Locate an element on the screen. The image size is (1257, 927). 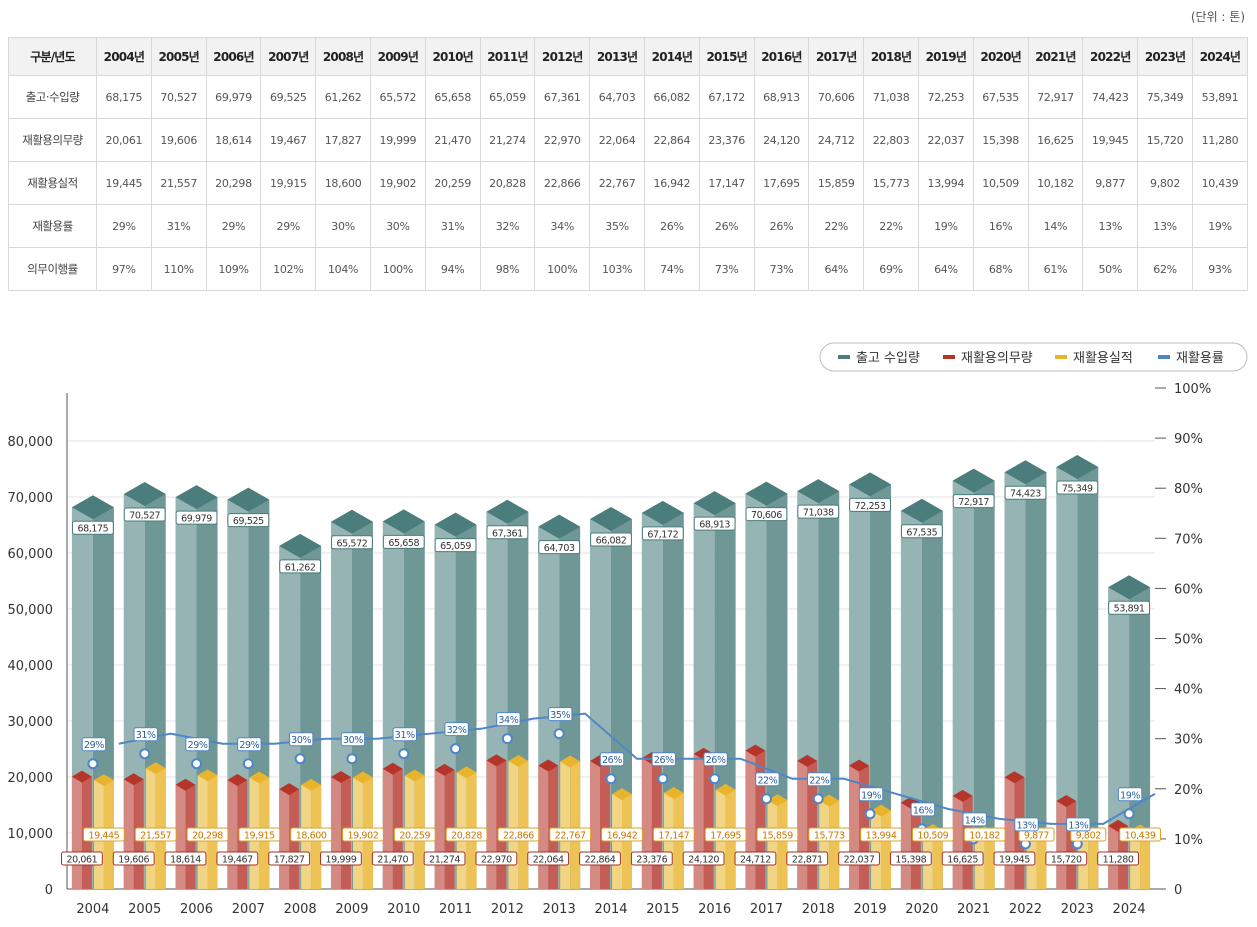
table-cell: 31% is located at coordinates (452, 226).